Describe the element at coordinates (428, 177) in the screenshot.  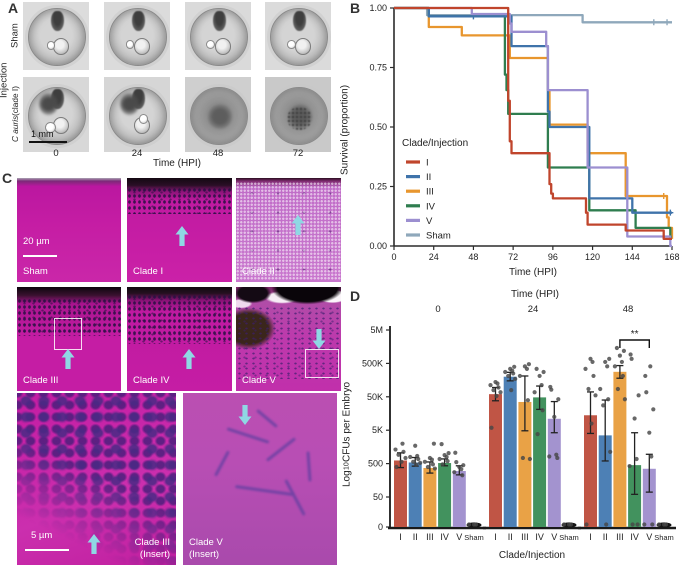
I see `legend-label-II: II` at that location.